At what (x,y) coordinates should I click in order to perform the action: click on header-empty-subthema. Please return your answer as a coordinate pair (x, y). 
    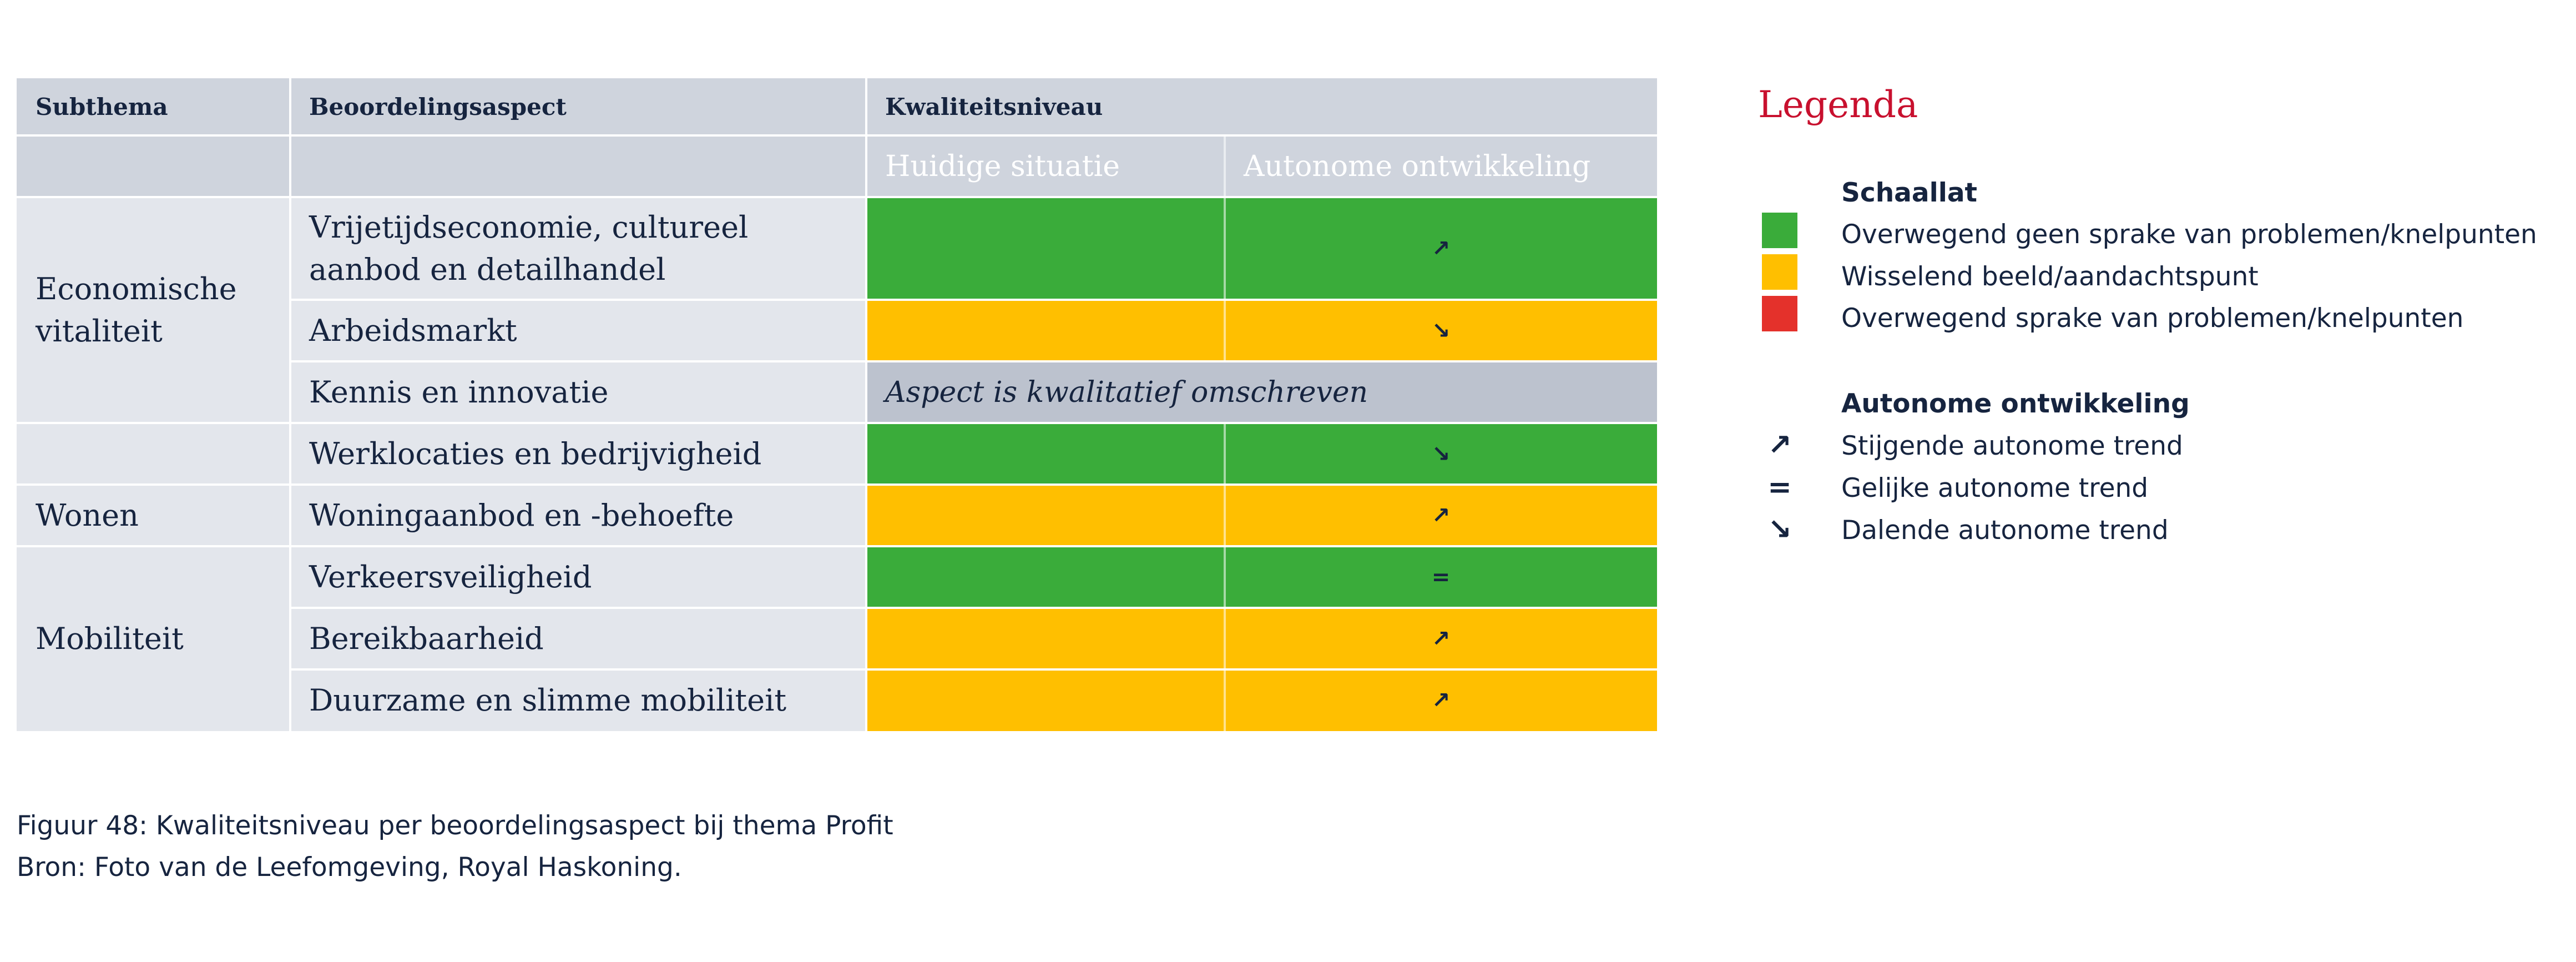
    Looking at the image, I should click on (153, 166).